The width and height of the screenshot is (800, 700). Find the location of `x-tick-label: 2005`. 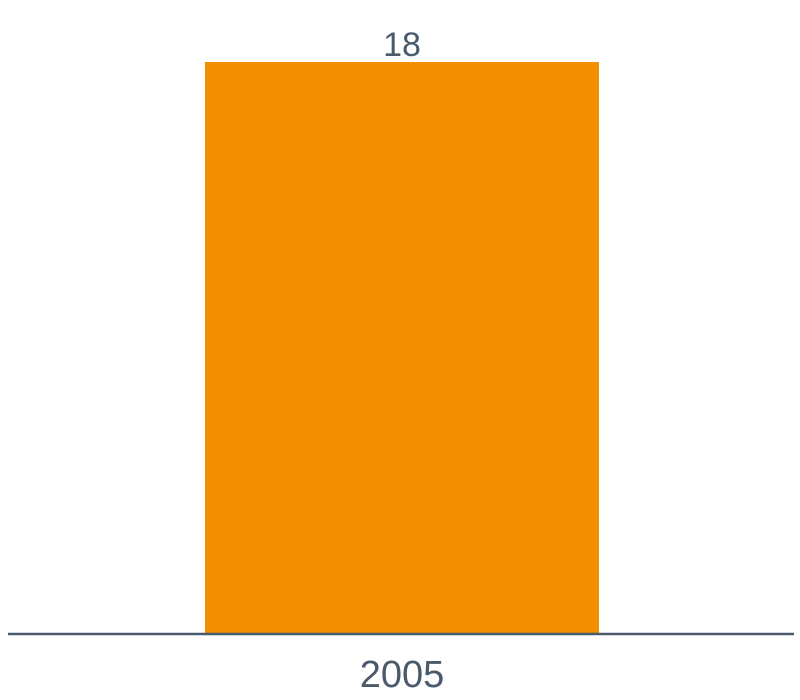

x-tick-label: 2005 is located at coordinates (402, 675).